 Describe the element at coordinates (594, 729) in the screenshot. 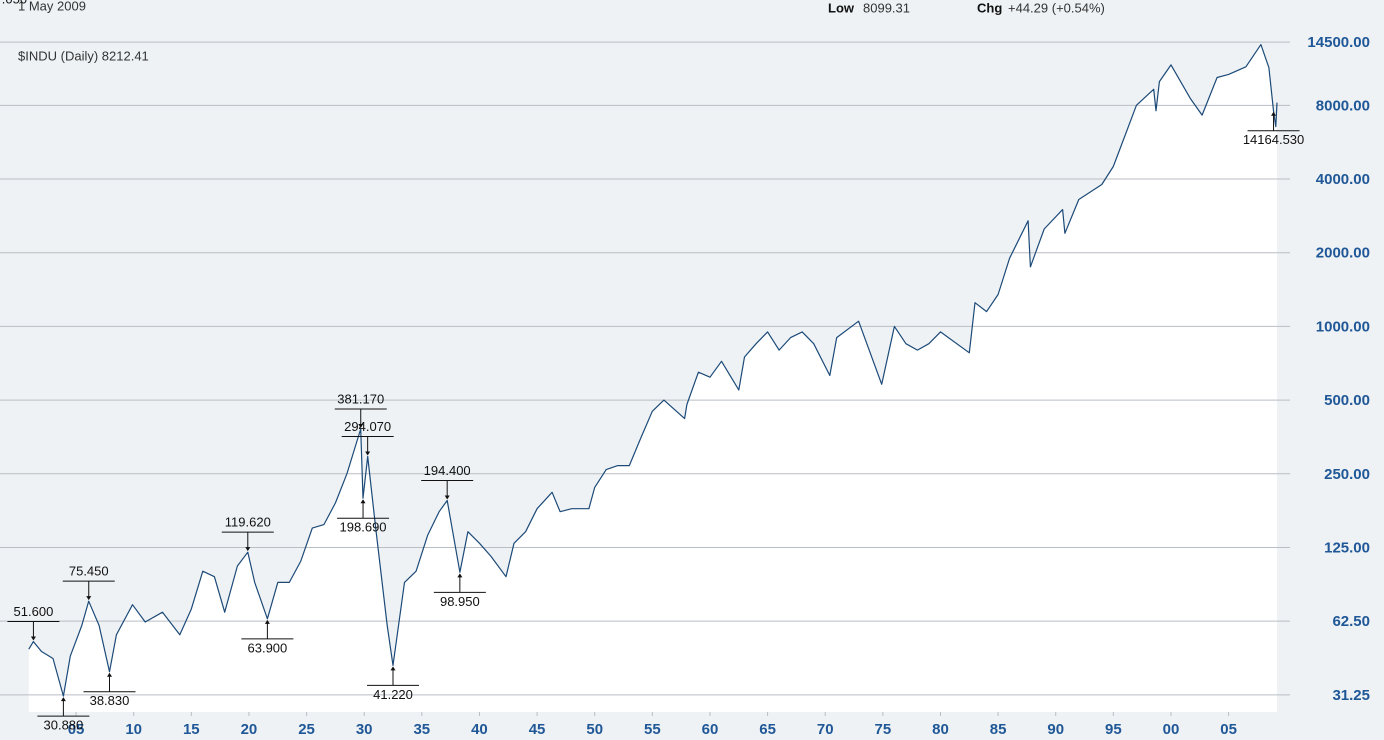

I see `x-tick-label: 50` at that location.